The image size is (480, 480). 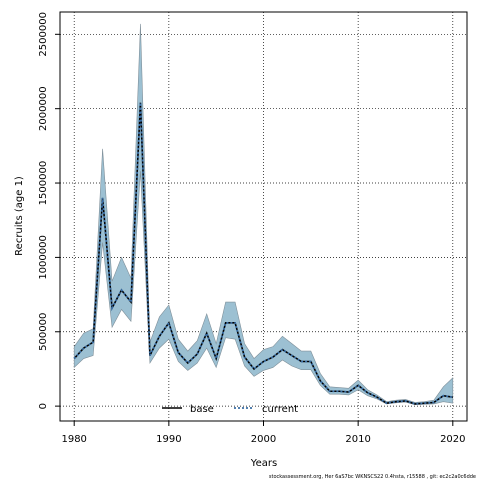 What do you see at coordinates (73, 439) in the screenshot?
I see `x-tick-label: 1980` at bounding box center [73, 439].